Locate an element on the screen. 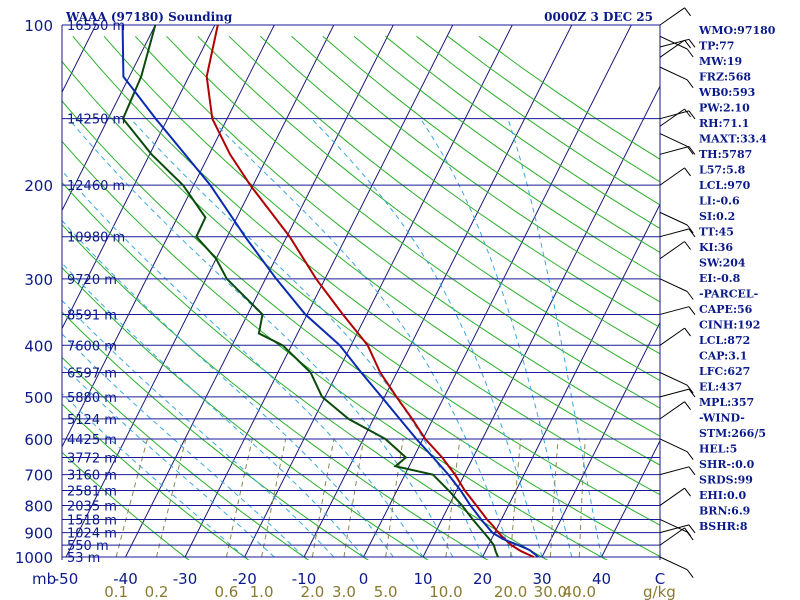 The height and width of the screenshot is (600, 800). index-value: WMO:97180 is located at coordinates (737, 30).